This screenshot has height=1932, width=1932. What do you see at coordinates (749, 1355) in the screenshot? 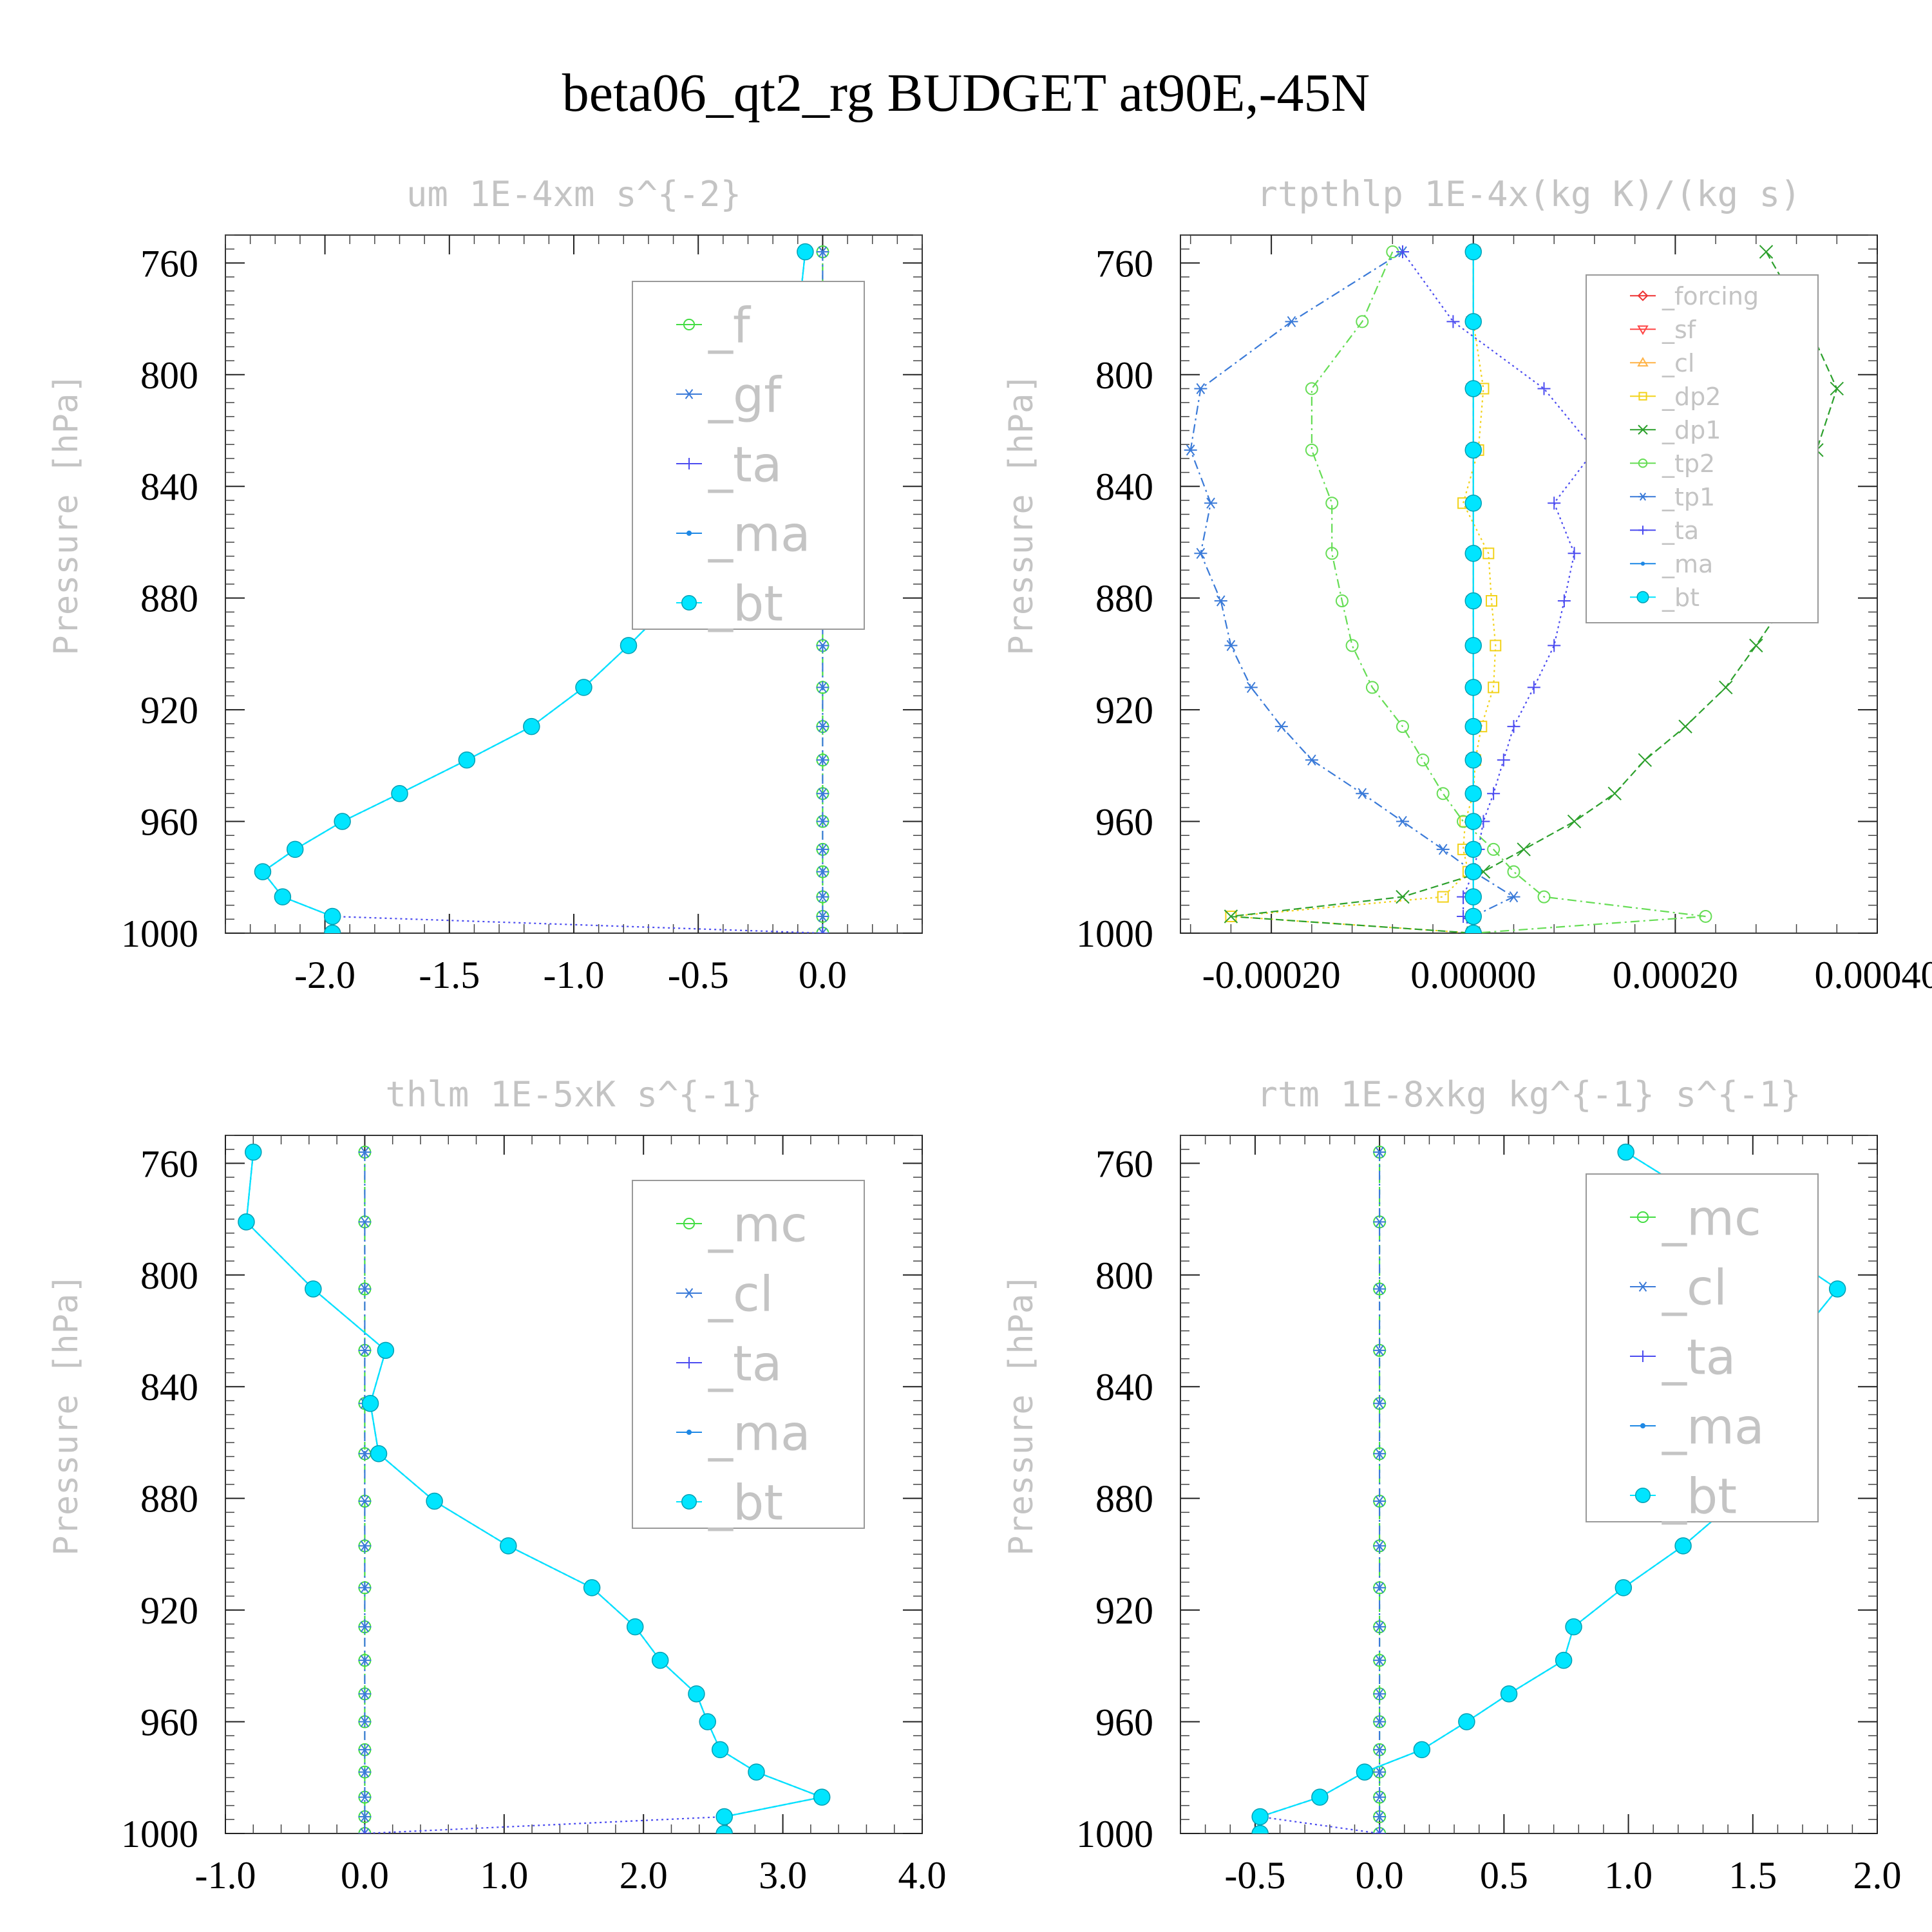
I see `legend: _mc _cl _ta _ma _bt` at bounding box center [749, 1355].